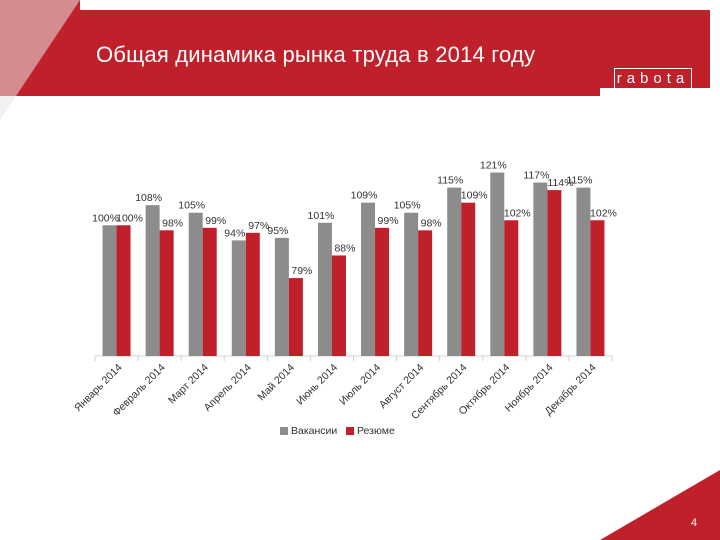  What do you see at coordinates (360, 385) in the screenshot?
I see `x-tick-label: Июль 2014` at bounding box center [360, 385].